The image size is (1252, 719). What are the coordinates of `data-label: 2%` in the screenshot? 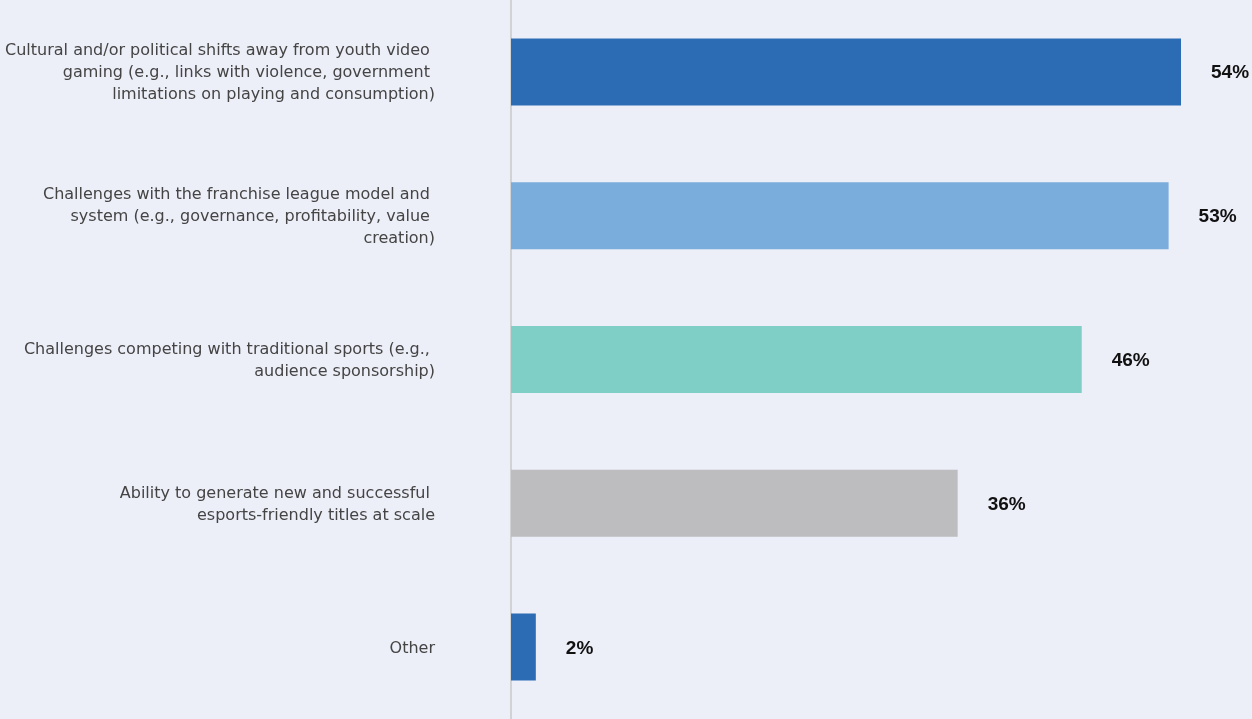 It's located at (579, 647).